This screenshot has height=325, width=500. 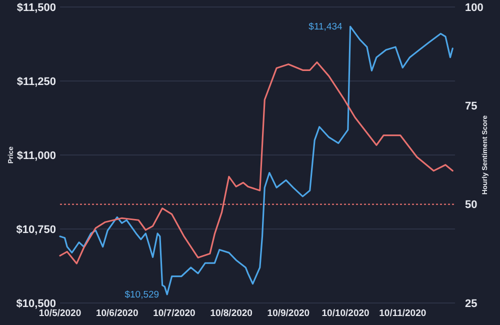 I want to click on y-tick-label: $11,000, so click(x=36, y=156).